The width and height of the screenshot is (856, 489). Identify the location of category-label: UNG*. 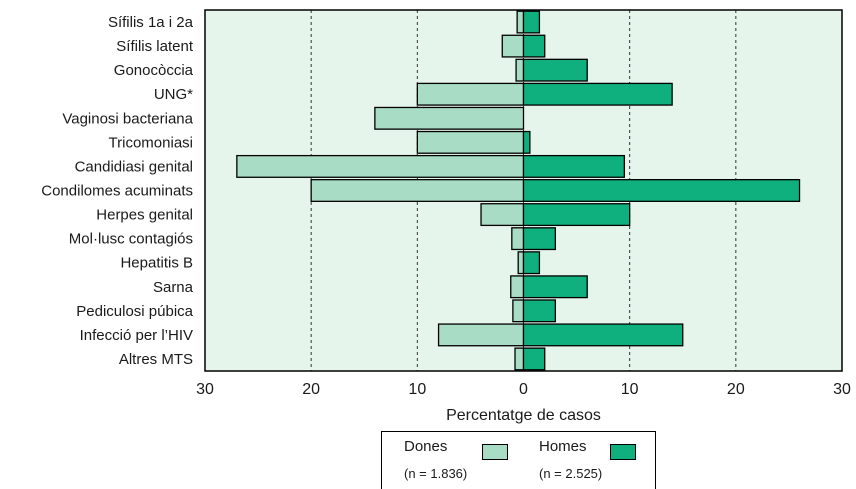
(173, 94).